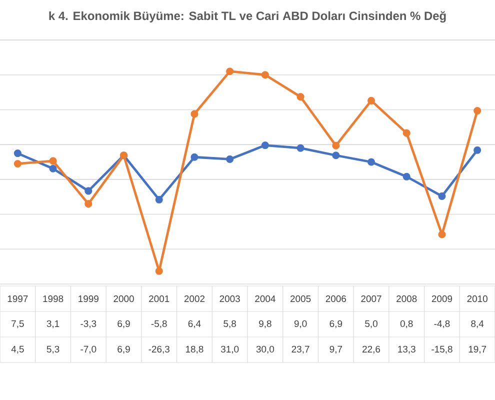 The height and width of the screenshot is (400, 495). I want to click on x-tick-label: 2004, so click(265, 298).